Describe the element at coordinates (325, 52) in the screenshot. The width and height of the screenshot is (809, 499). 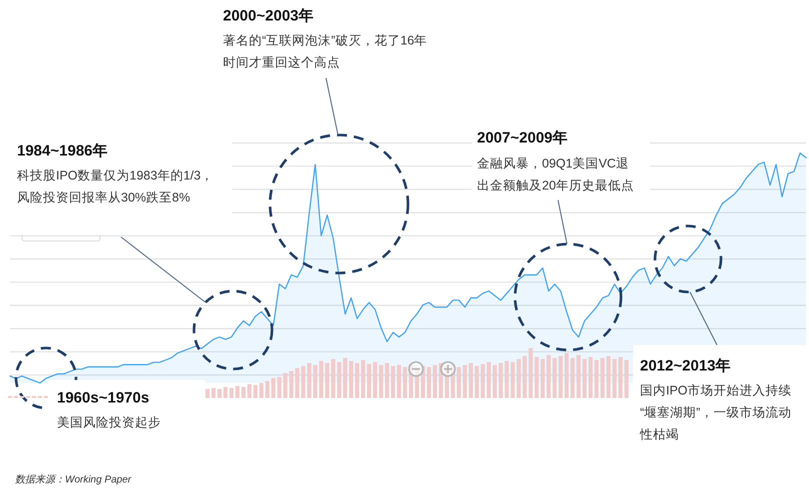
I see `text: 著名的“互联网泡沫”破灭，花了16年时间才重回这个高点` at that location.